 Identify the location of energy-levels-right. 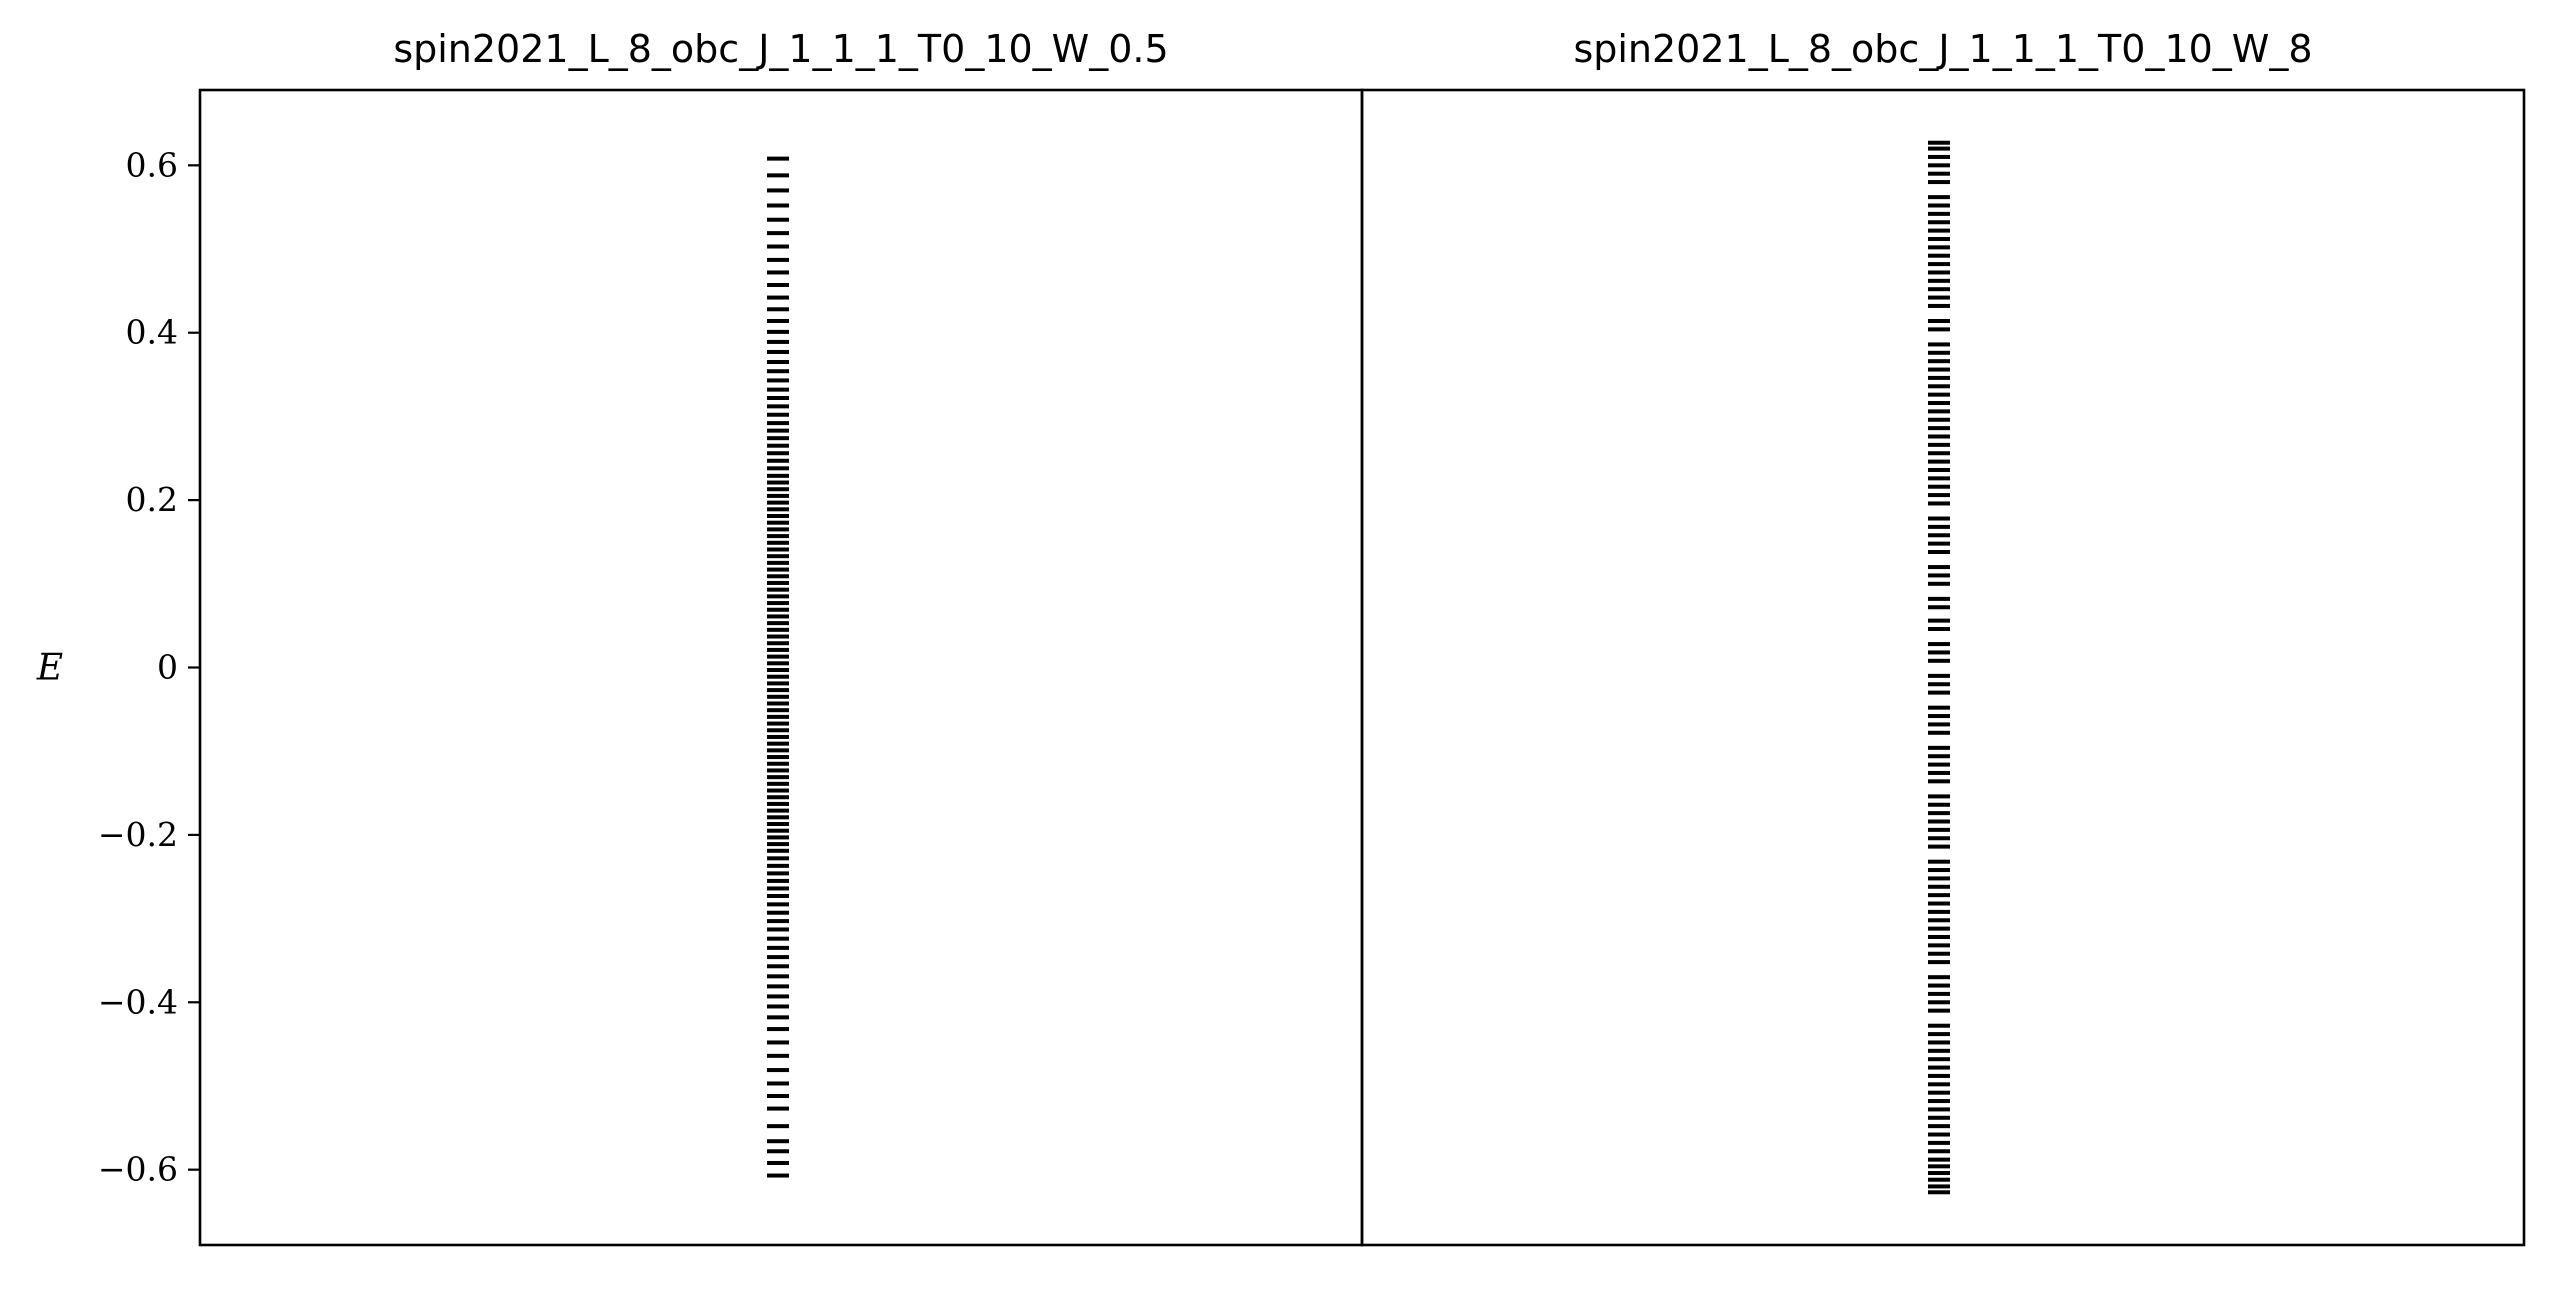
(1939, 667).